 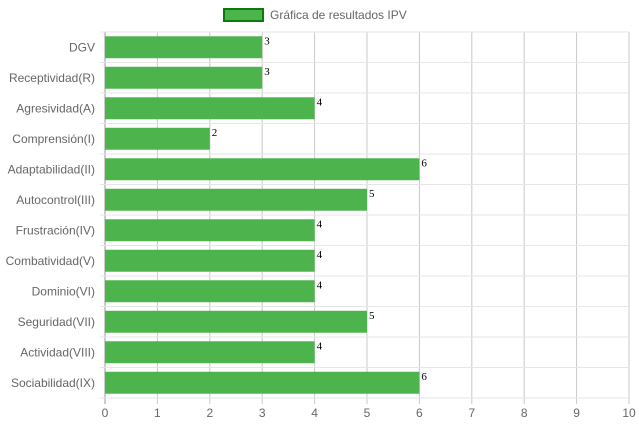 What do you see at coordinates (338, 15) in the screenshot?
I see `legend-label: Gráfica de resultados IPV` at bounding box center [338, 15].